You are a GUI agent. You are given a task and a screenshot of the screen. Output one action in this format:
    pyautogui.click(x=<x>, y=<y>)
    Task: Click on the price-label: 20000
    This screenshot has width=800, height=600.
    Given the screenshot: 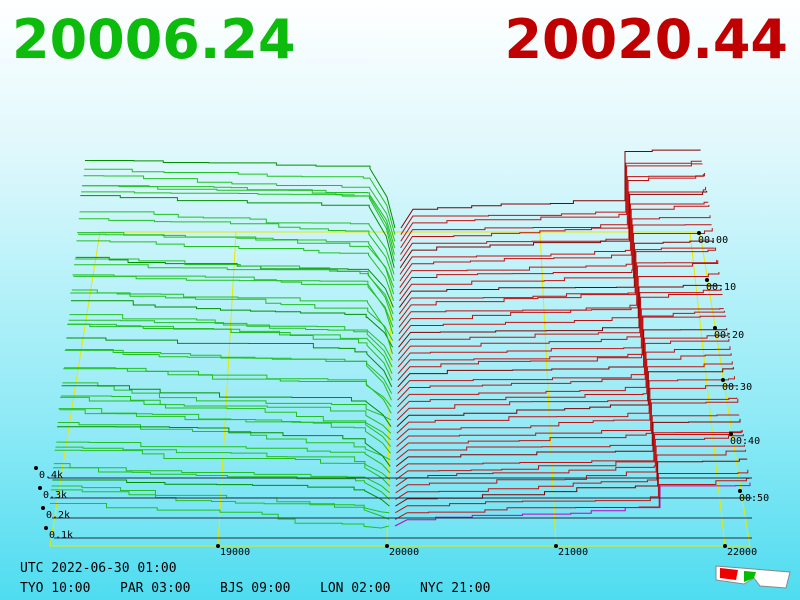 What is the action you would take?
    pyautogui.click(x=404, y=552)
    